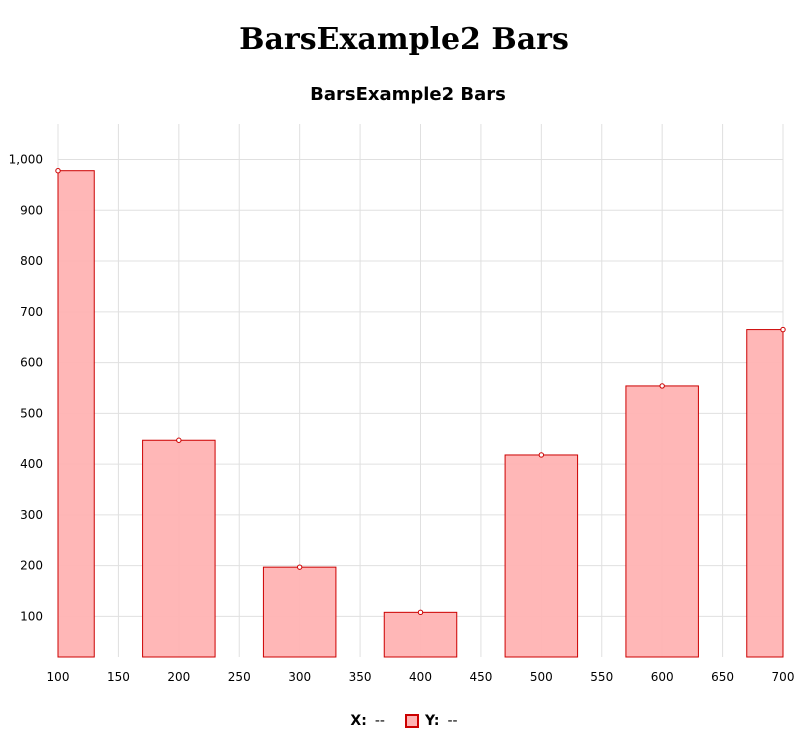 The width and height of the screenshot is (808, 744). I want to click on legend: X: -- Y: --, so click(404, 721).